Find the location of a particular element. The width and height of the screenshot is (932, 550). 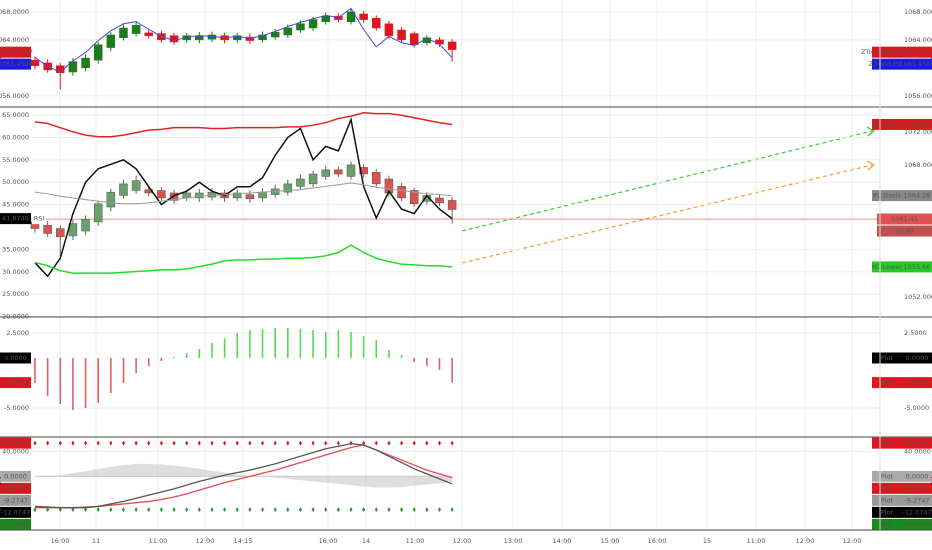

left-badge: 0.0000 is located at coordinates (15, 358).